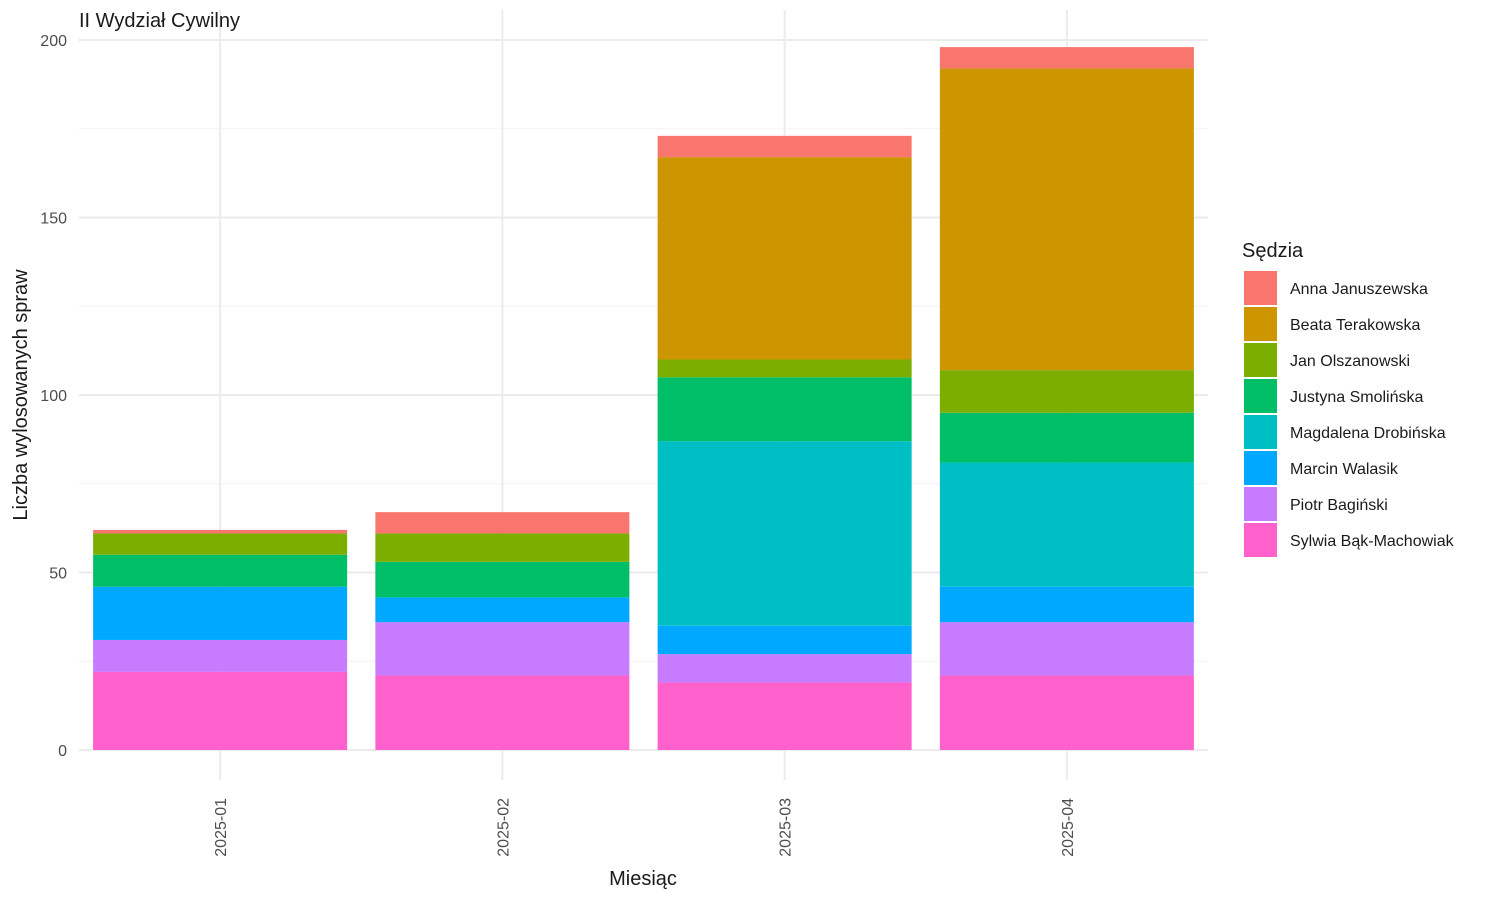 The width and height of the screenshot is (1500, 905). Describe the element at coordinates (1344, 469) in the screenshot. I see `legend-label: Marcin Walasik` at that location.